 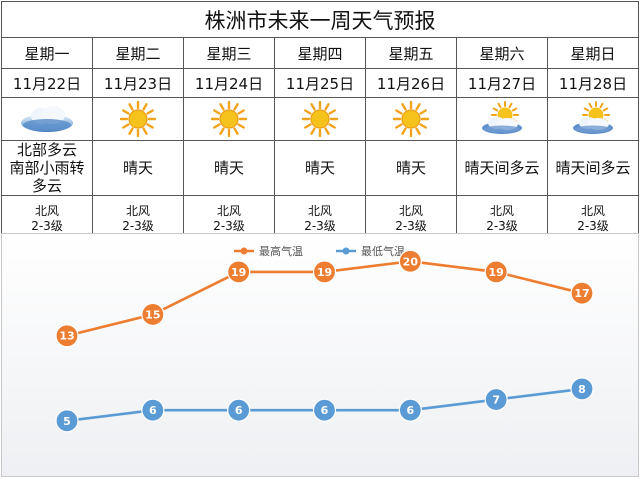 I want to click on data-point: 13, so click(x=67, y=336).